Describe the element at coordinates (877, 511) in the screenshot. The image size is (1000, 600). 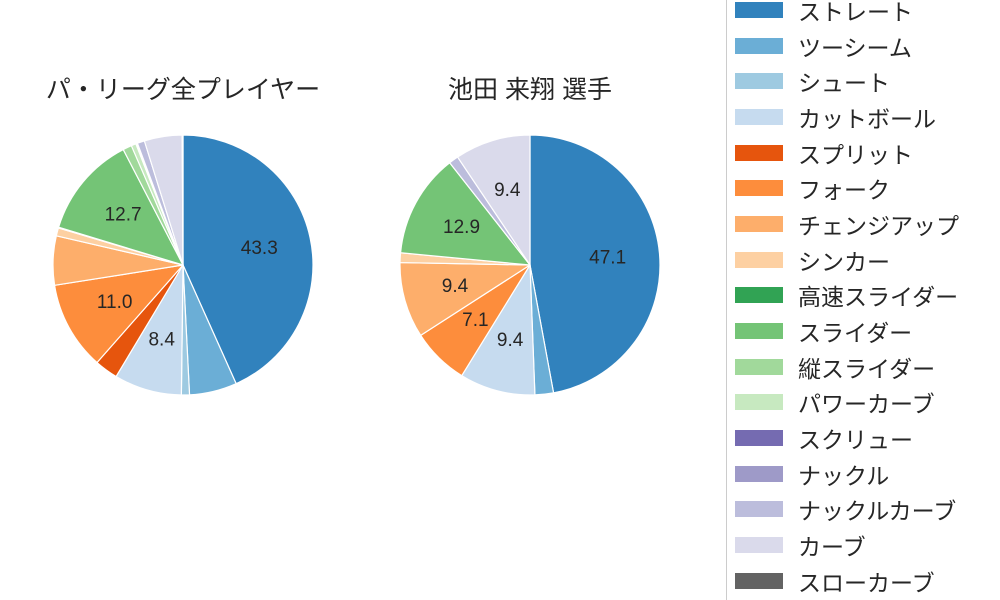
I see `legend-label: ナックルカーブ` at that location.